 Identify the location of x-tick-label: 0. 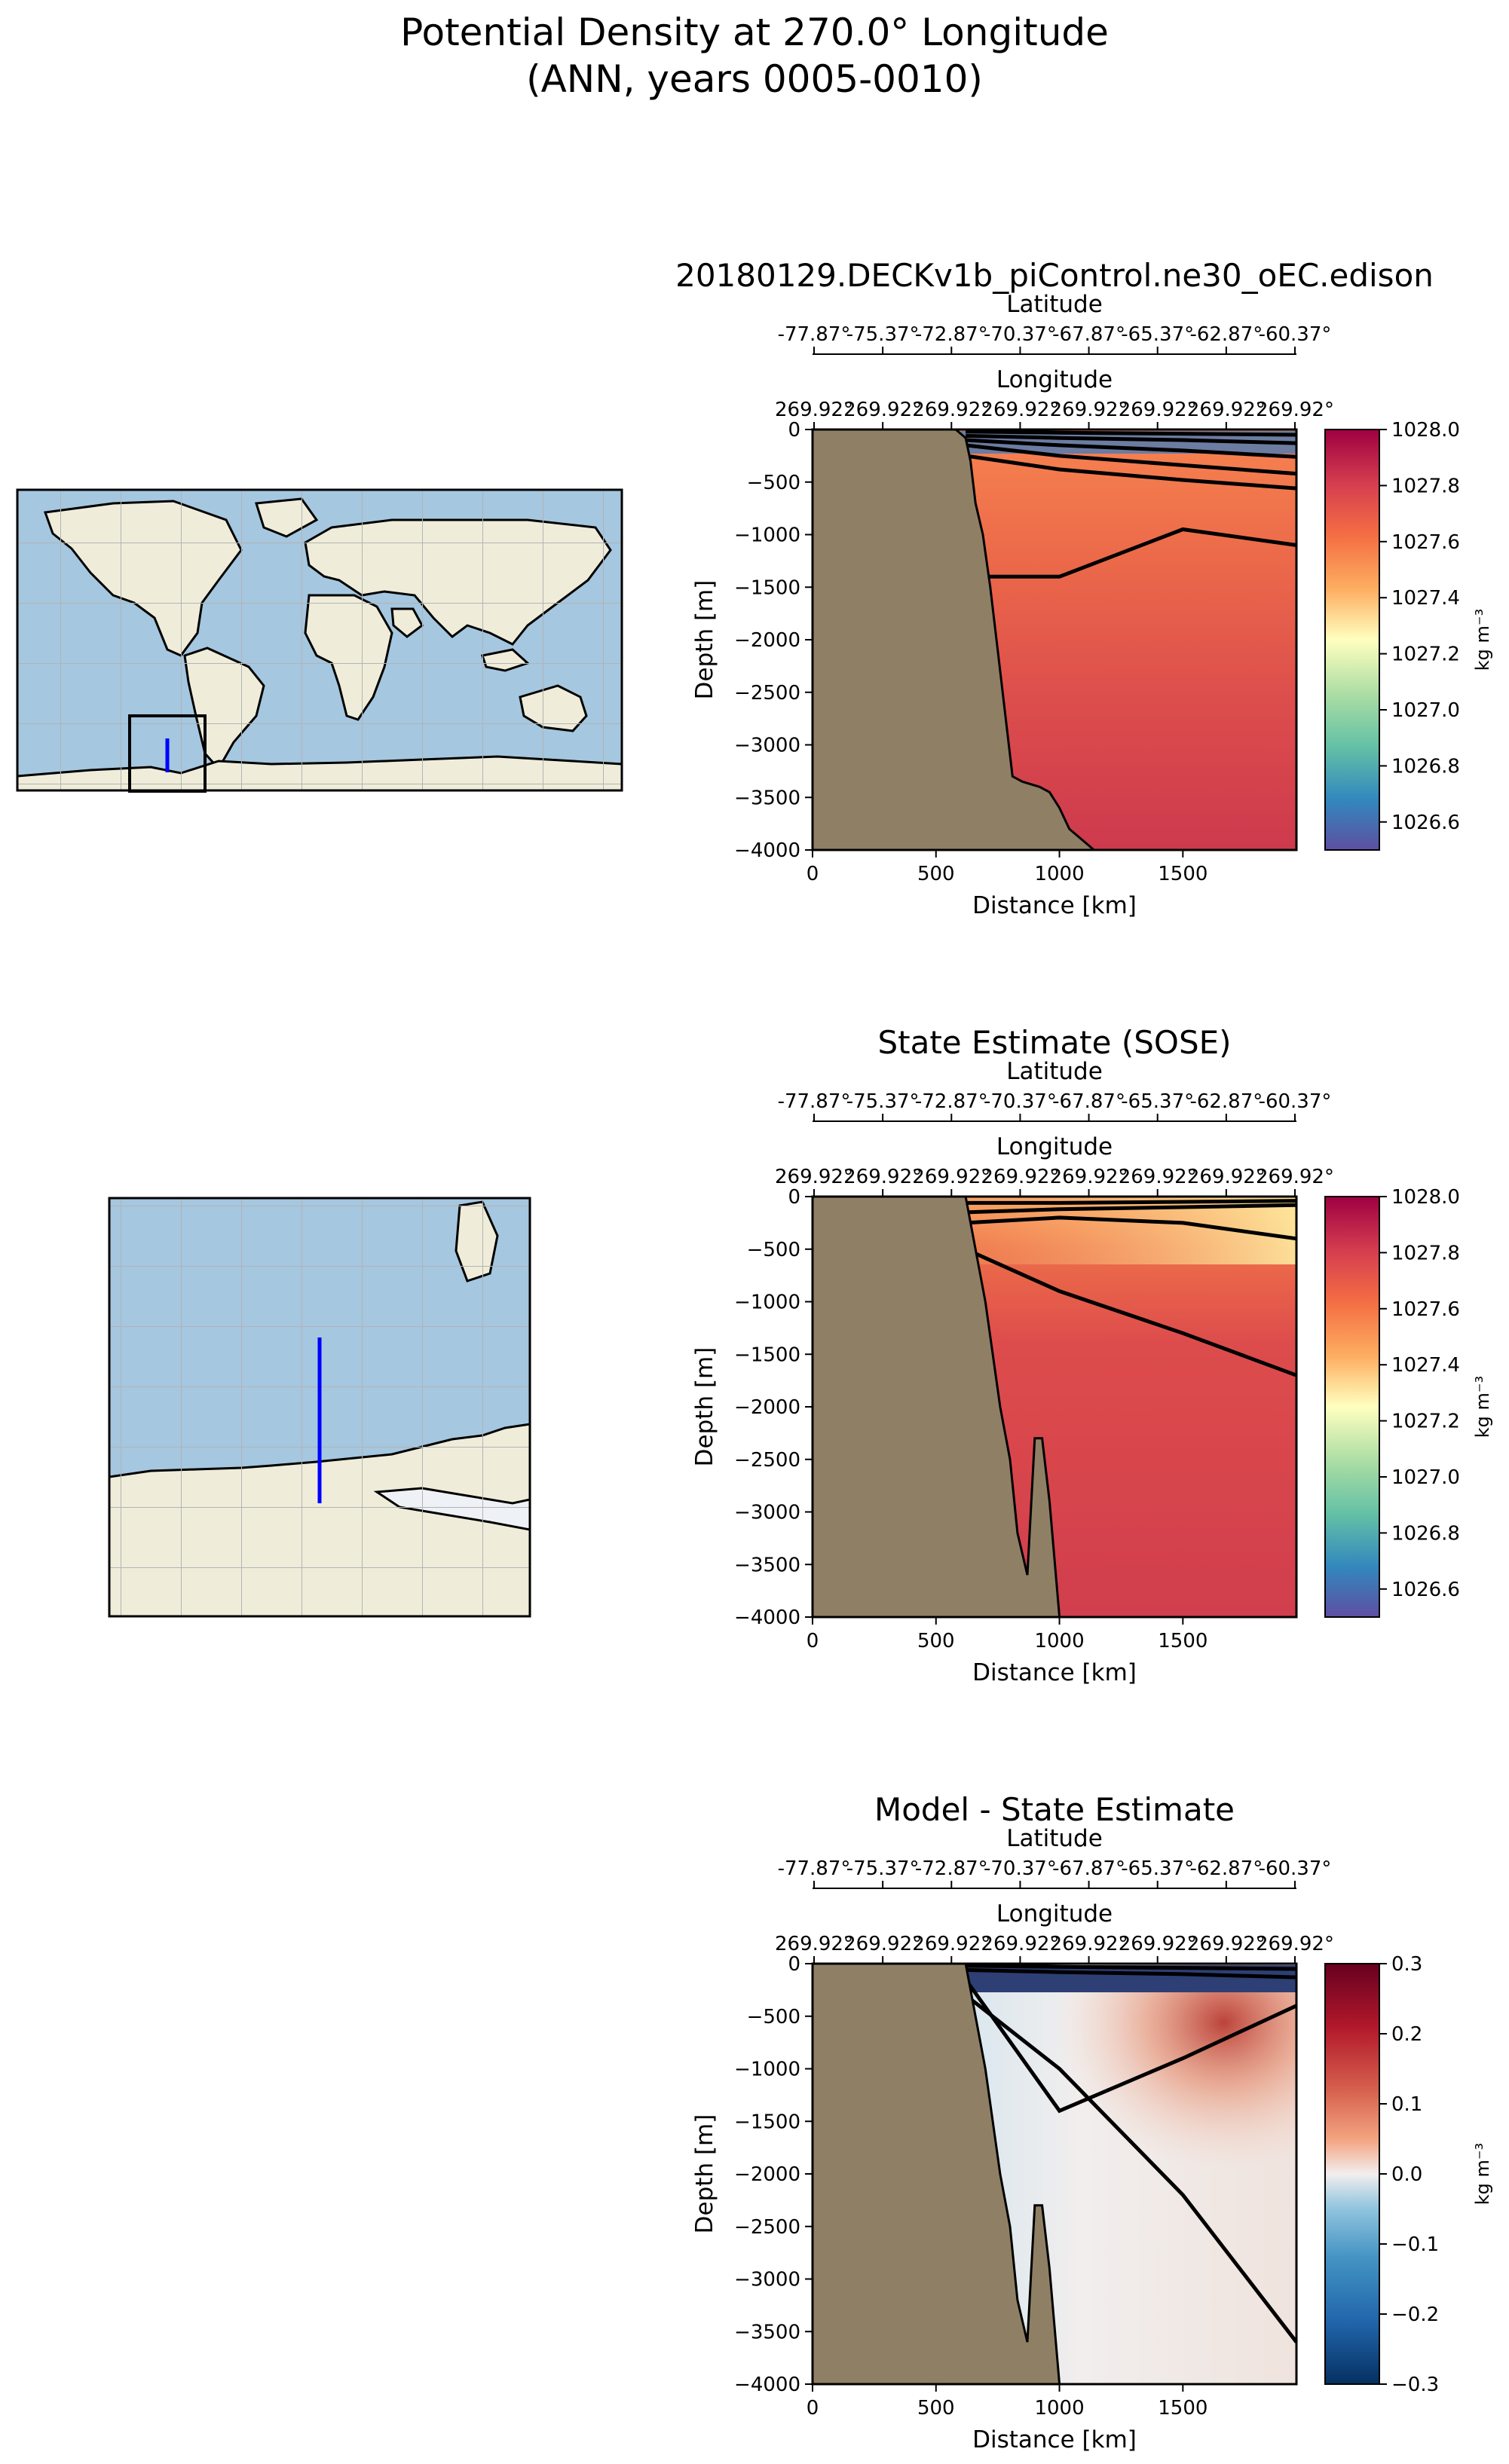
(813, 2408).